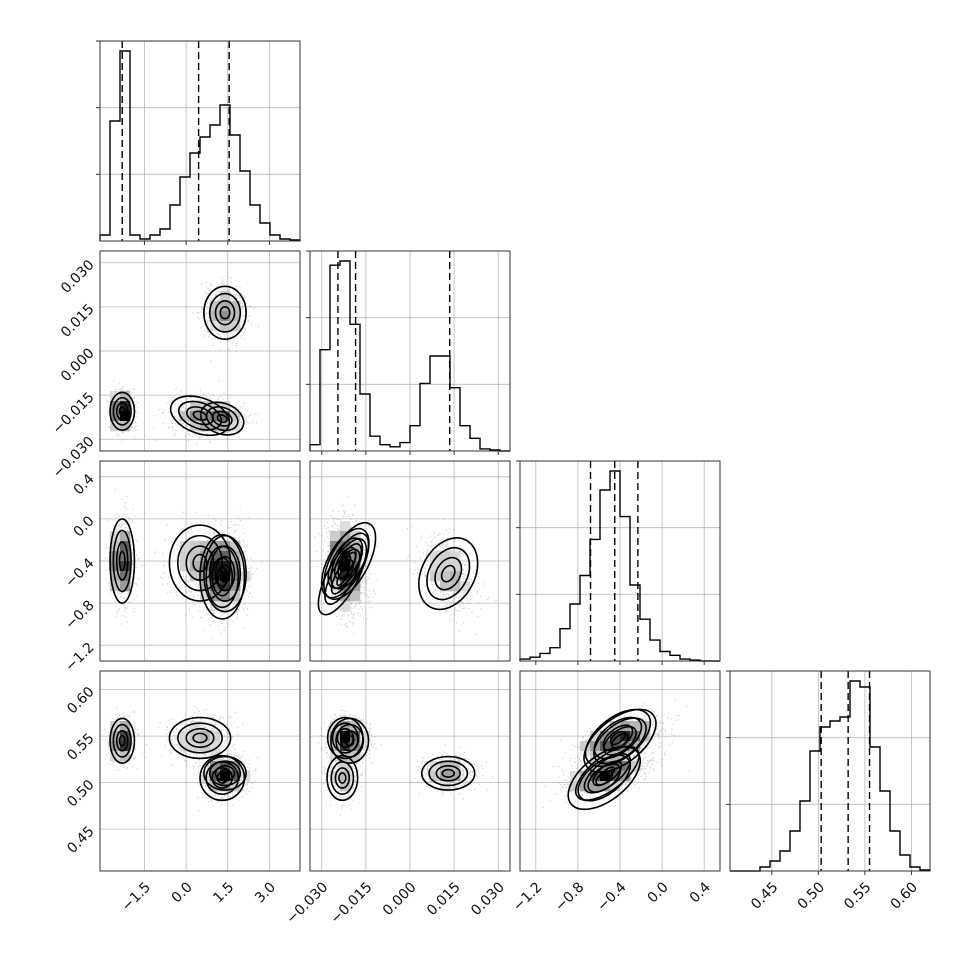  Describe the element at coordinates (611, 896) in the screenshot. I see `x-tick-label: −0.4` at that location.